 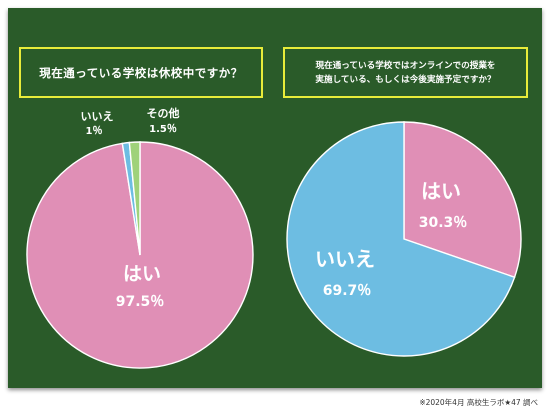 I want to click on left-question-box: 現在通っている学校は休校中ですか？, so click(x=141, y=72).